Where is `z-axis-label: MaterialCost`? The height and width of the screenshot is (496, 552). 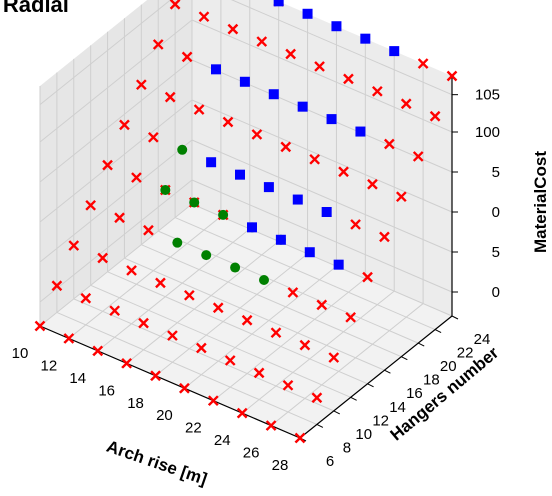
z-axis-label: MaterialCost is located at coordinates (540, 202).